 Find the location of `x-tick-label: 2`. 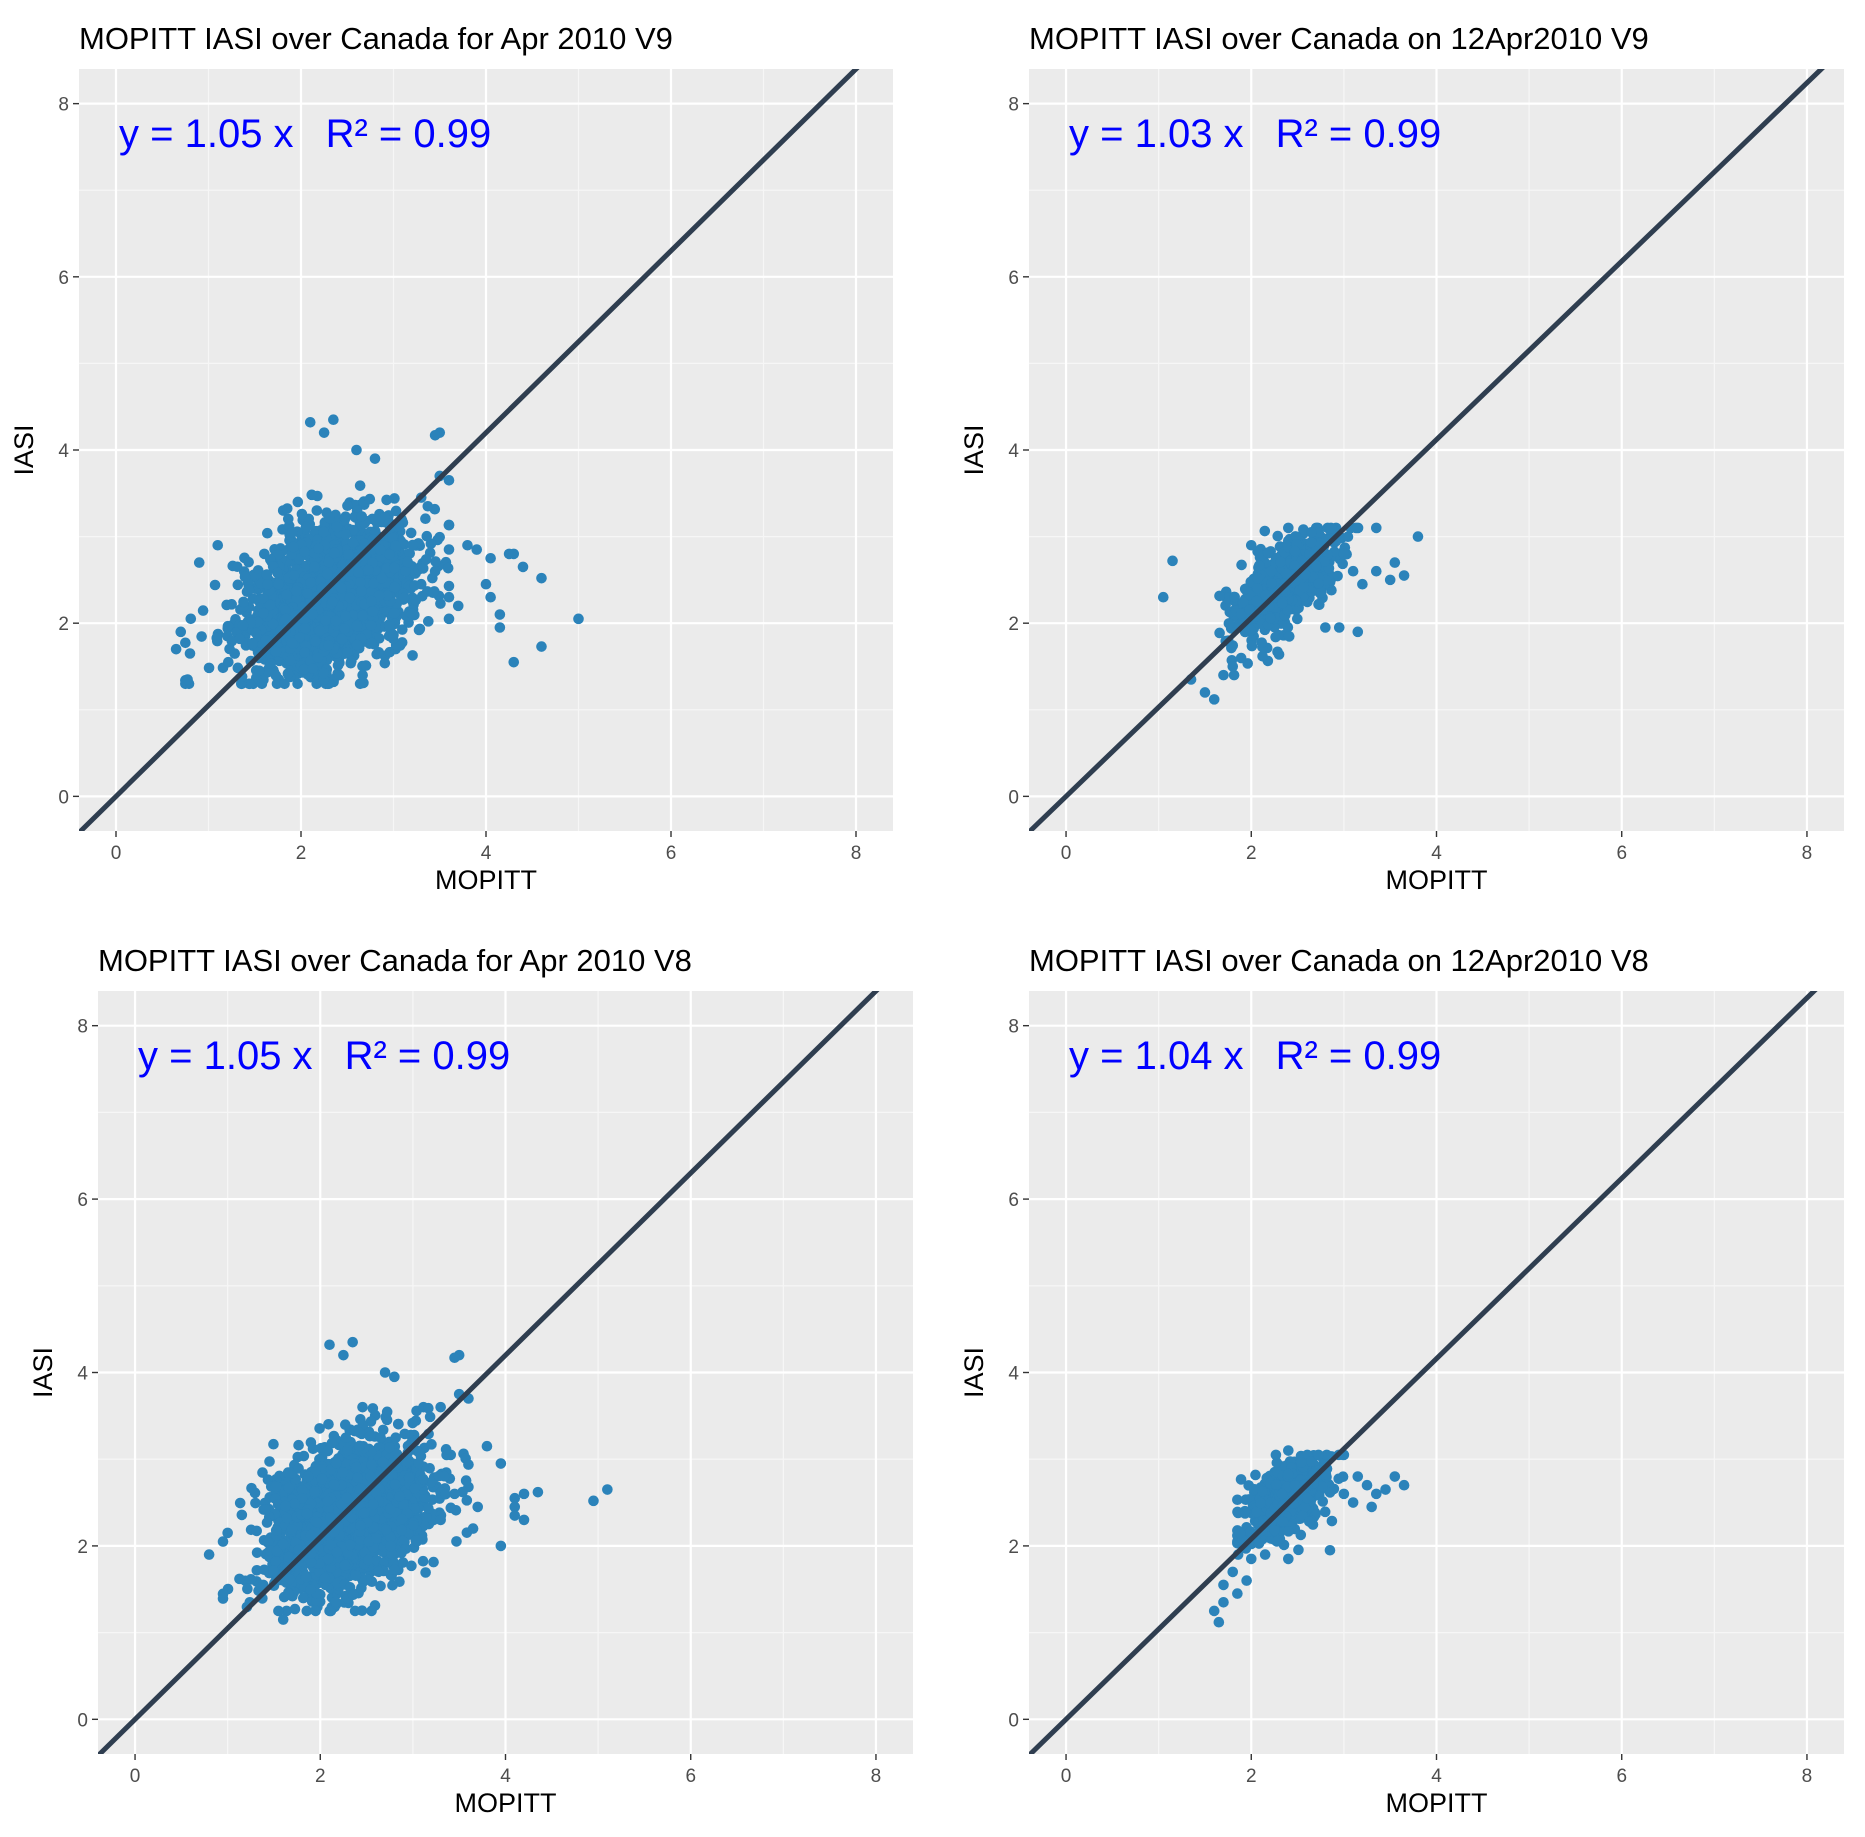

x-tick-label: 2 is located at coordinates (1251, 853).